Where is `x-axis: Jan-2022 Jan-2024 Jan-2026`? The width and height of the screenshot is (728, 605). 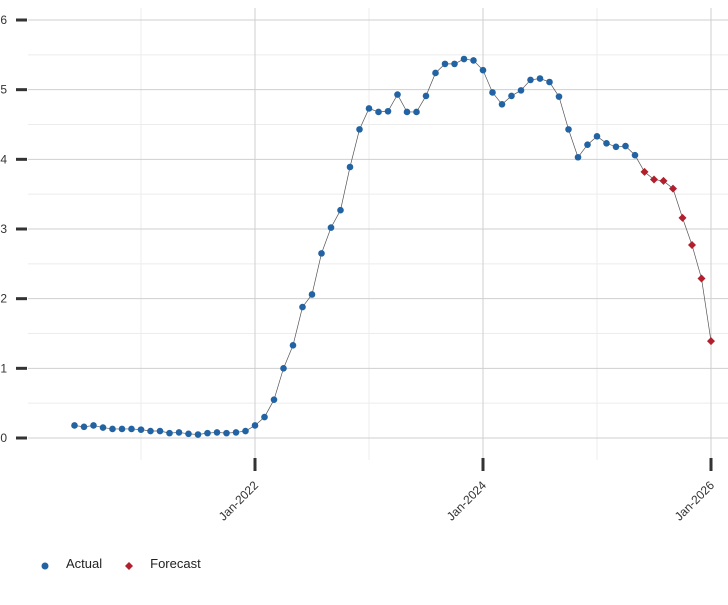 x-axis: Jan-2022 Jan-2024 Jan-2026 is located at coordinates (467, 491).